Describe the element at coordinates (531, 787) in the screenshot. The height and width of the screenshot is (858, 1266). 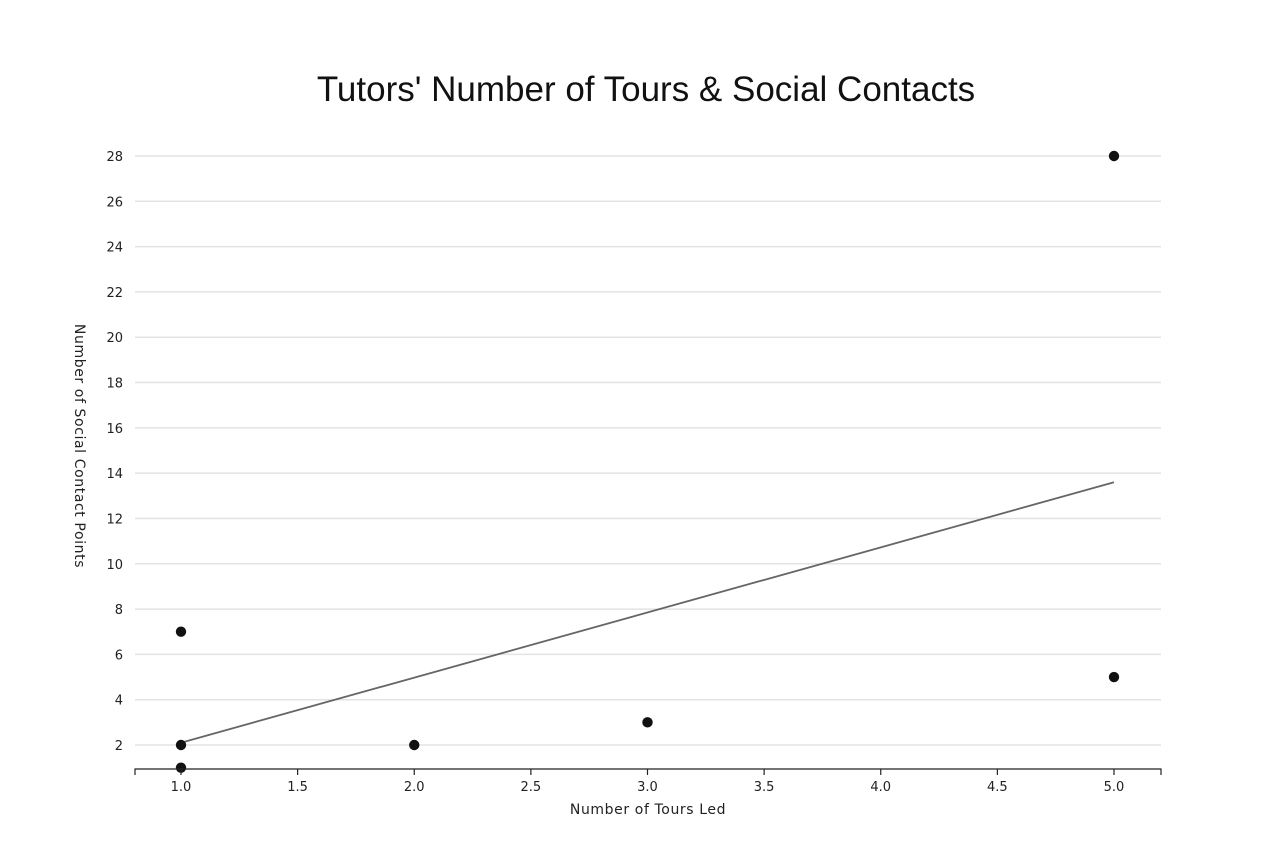
I see `x-tick-label: 2.5` at that location.